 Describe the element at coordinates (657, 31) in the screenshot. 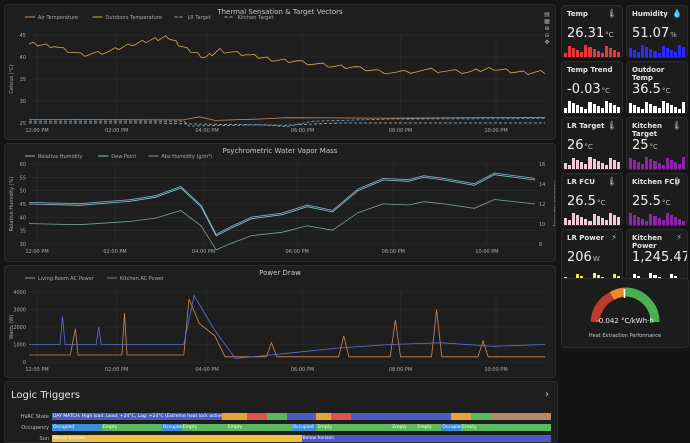

I see `tile-humidity: Humidity 💧 51.07%` at that location.